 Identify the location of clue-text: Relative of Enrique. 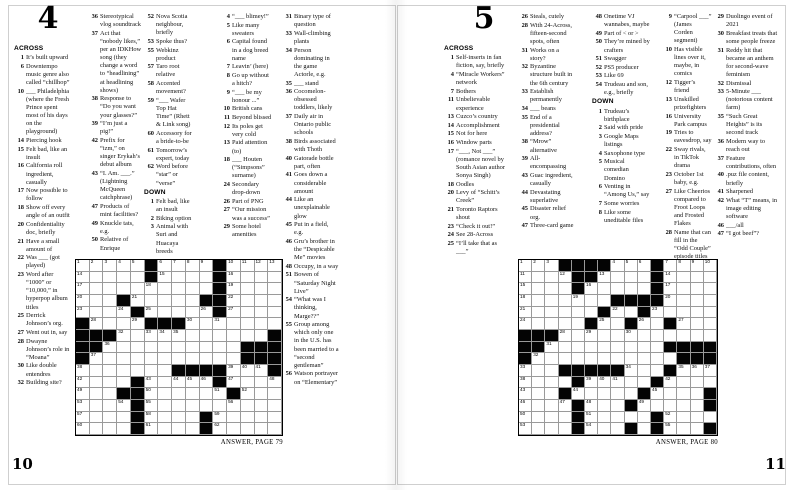
(114, 244).